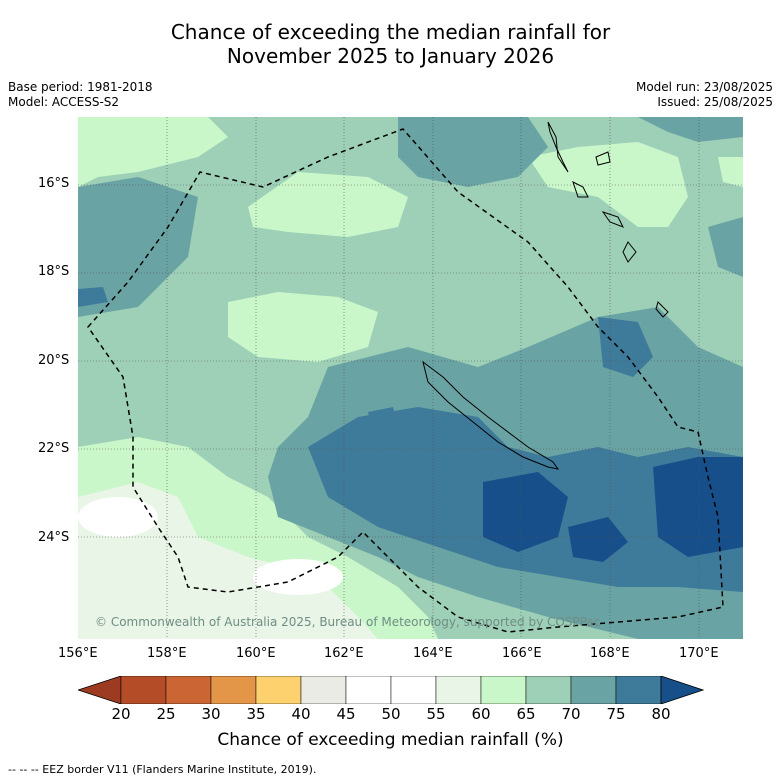 This screenshot has width=781, height=781. What do you see at coordinates (625, 347) in the screenshot?
I see `region-75-80-ne` at bounding box center [625, 347].